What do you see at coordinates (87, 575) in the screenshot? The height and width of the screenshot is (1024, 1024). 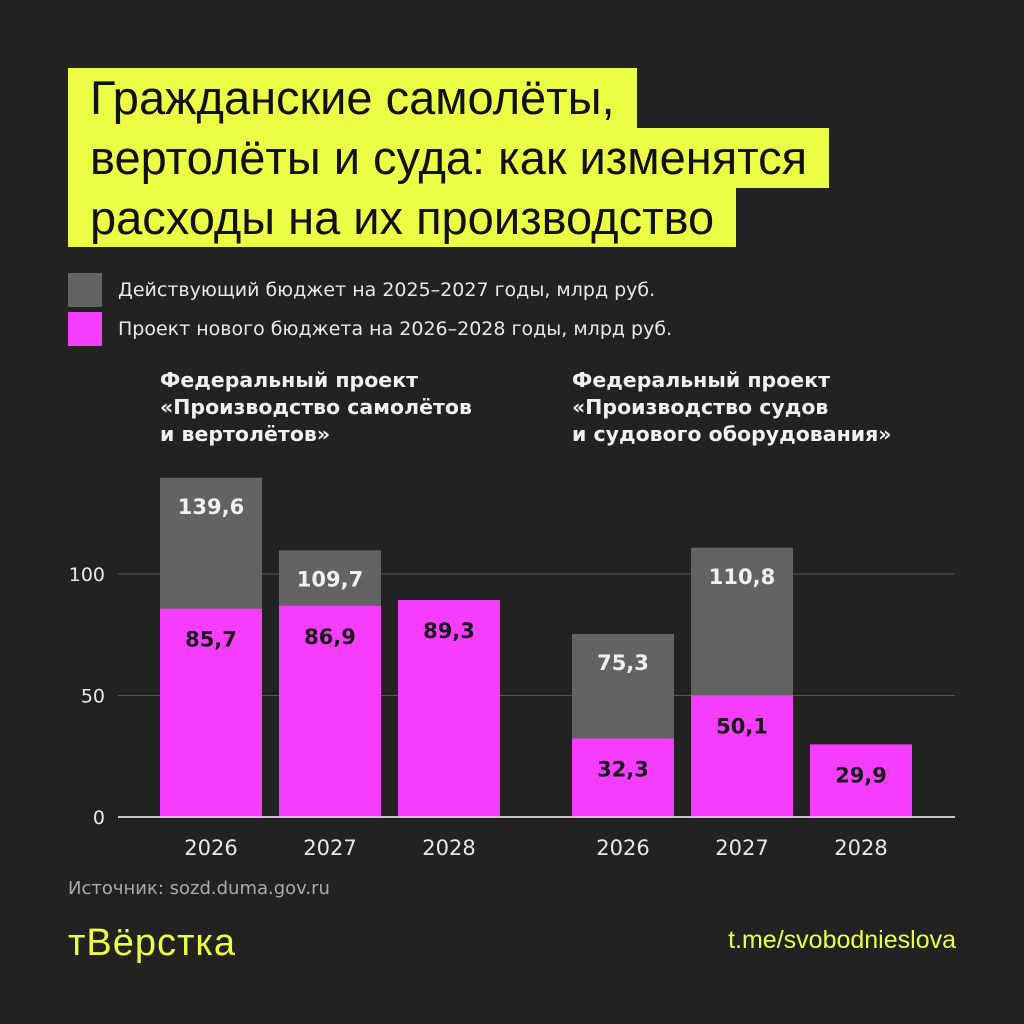 I see `y-tick-label: 100` at bounding box center [87, 575].